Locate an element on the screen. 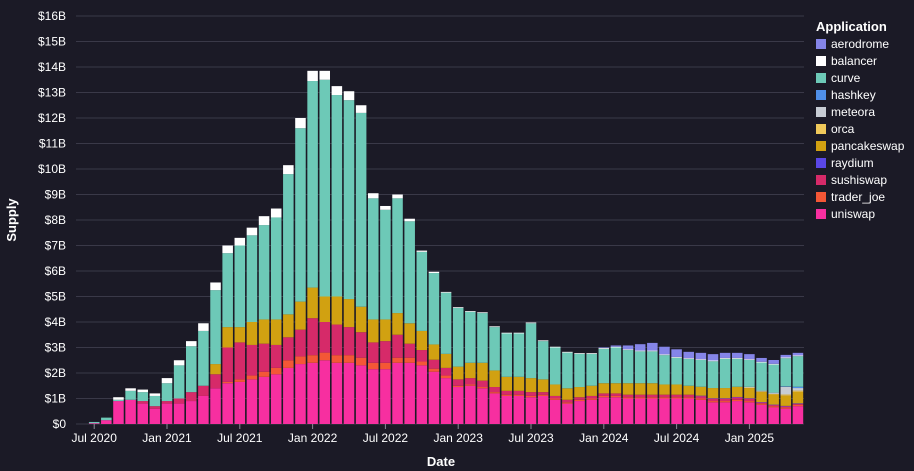 The width and height of the screenshot is (914, 471). y-tick-label: $9B is located at coordinates (55, 195).